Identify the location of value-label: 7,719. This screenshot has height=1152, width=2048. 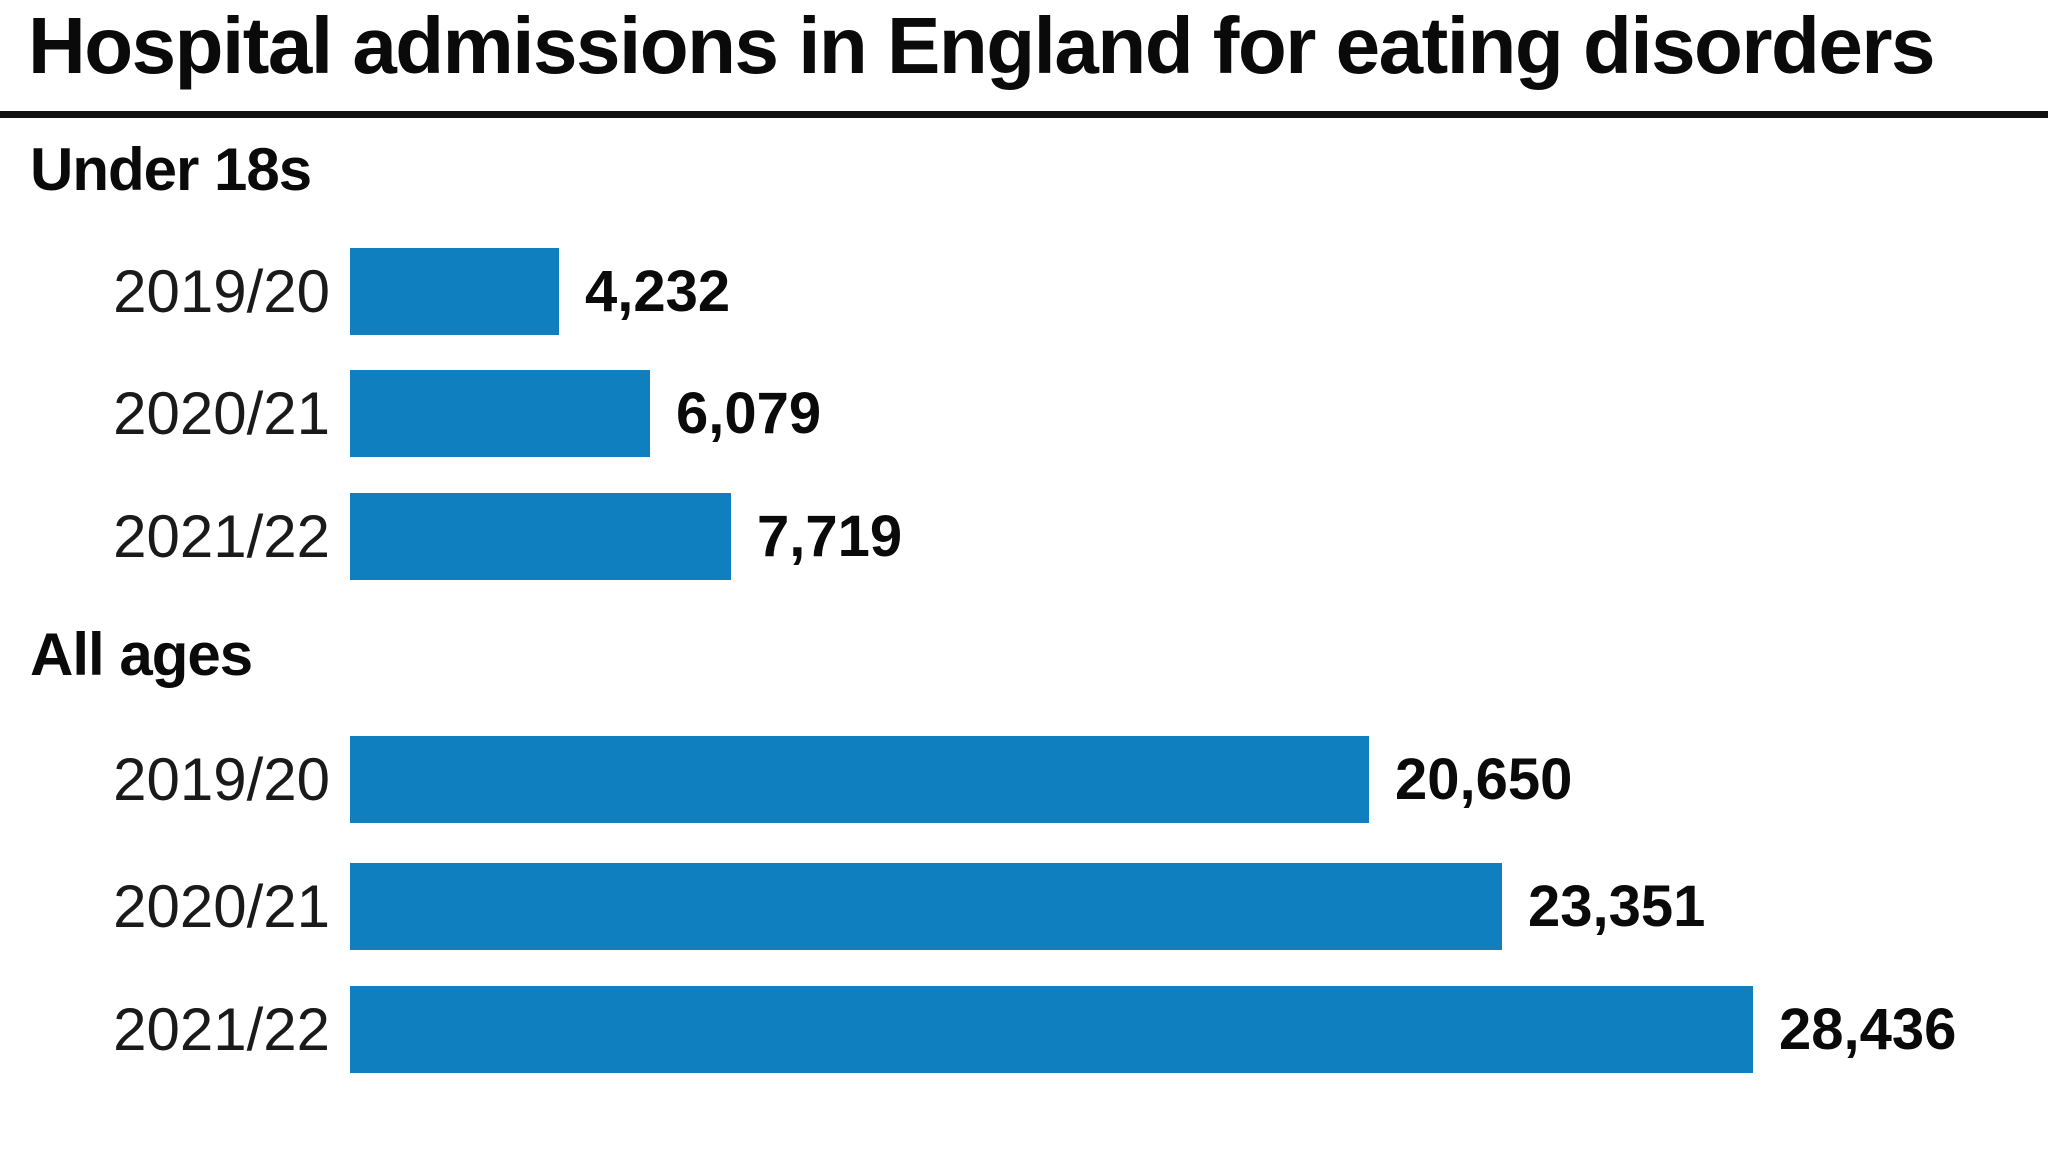
(830, 536).